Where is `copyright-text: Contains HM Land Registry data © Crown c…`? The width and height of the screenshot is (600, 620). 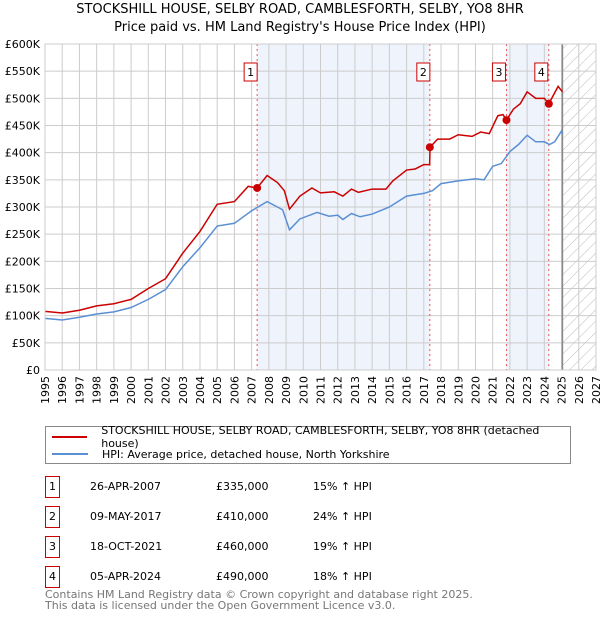 copyright-text: Contains HM Land Registry data © Crown c… is located at coordinates (259, 594).